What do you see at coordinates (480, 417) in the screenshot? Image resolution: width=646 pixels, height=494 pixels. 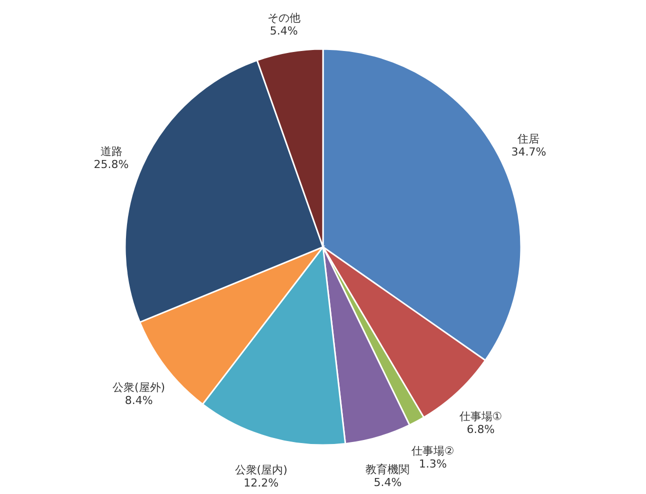 I see `slice-label: 仕事場①` at bounding box center [480, 417].